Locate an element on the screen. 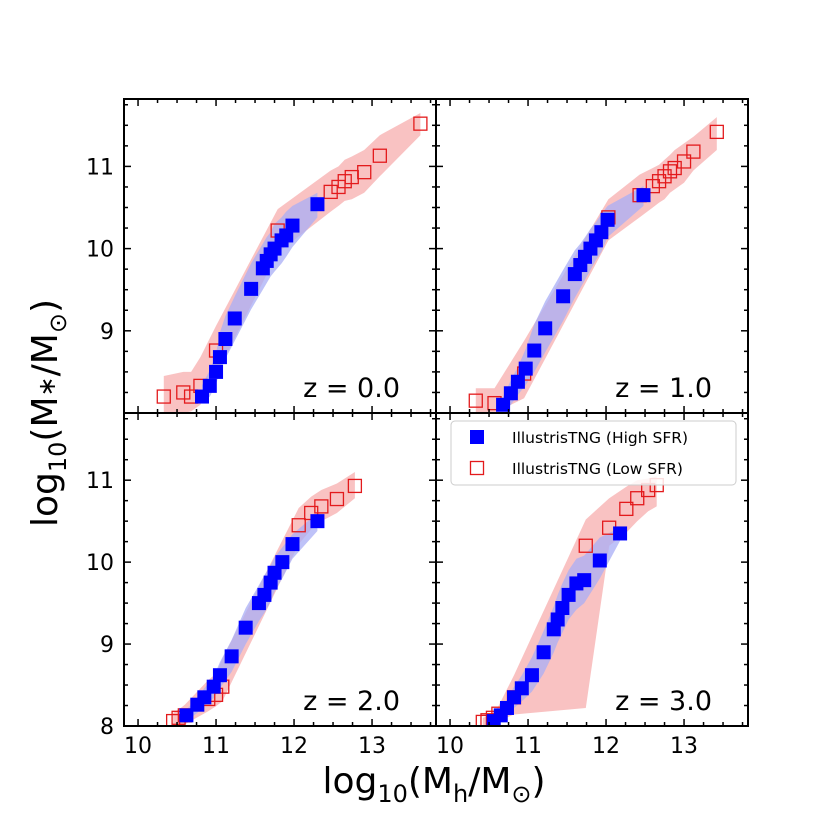 This screenshot has height=830, width=830. y-axis-title: log10(M∗/M⊙) is located at coordinates (48, 413).